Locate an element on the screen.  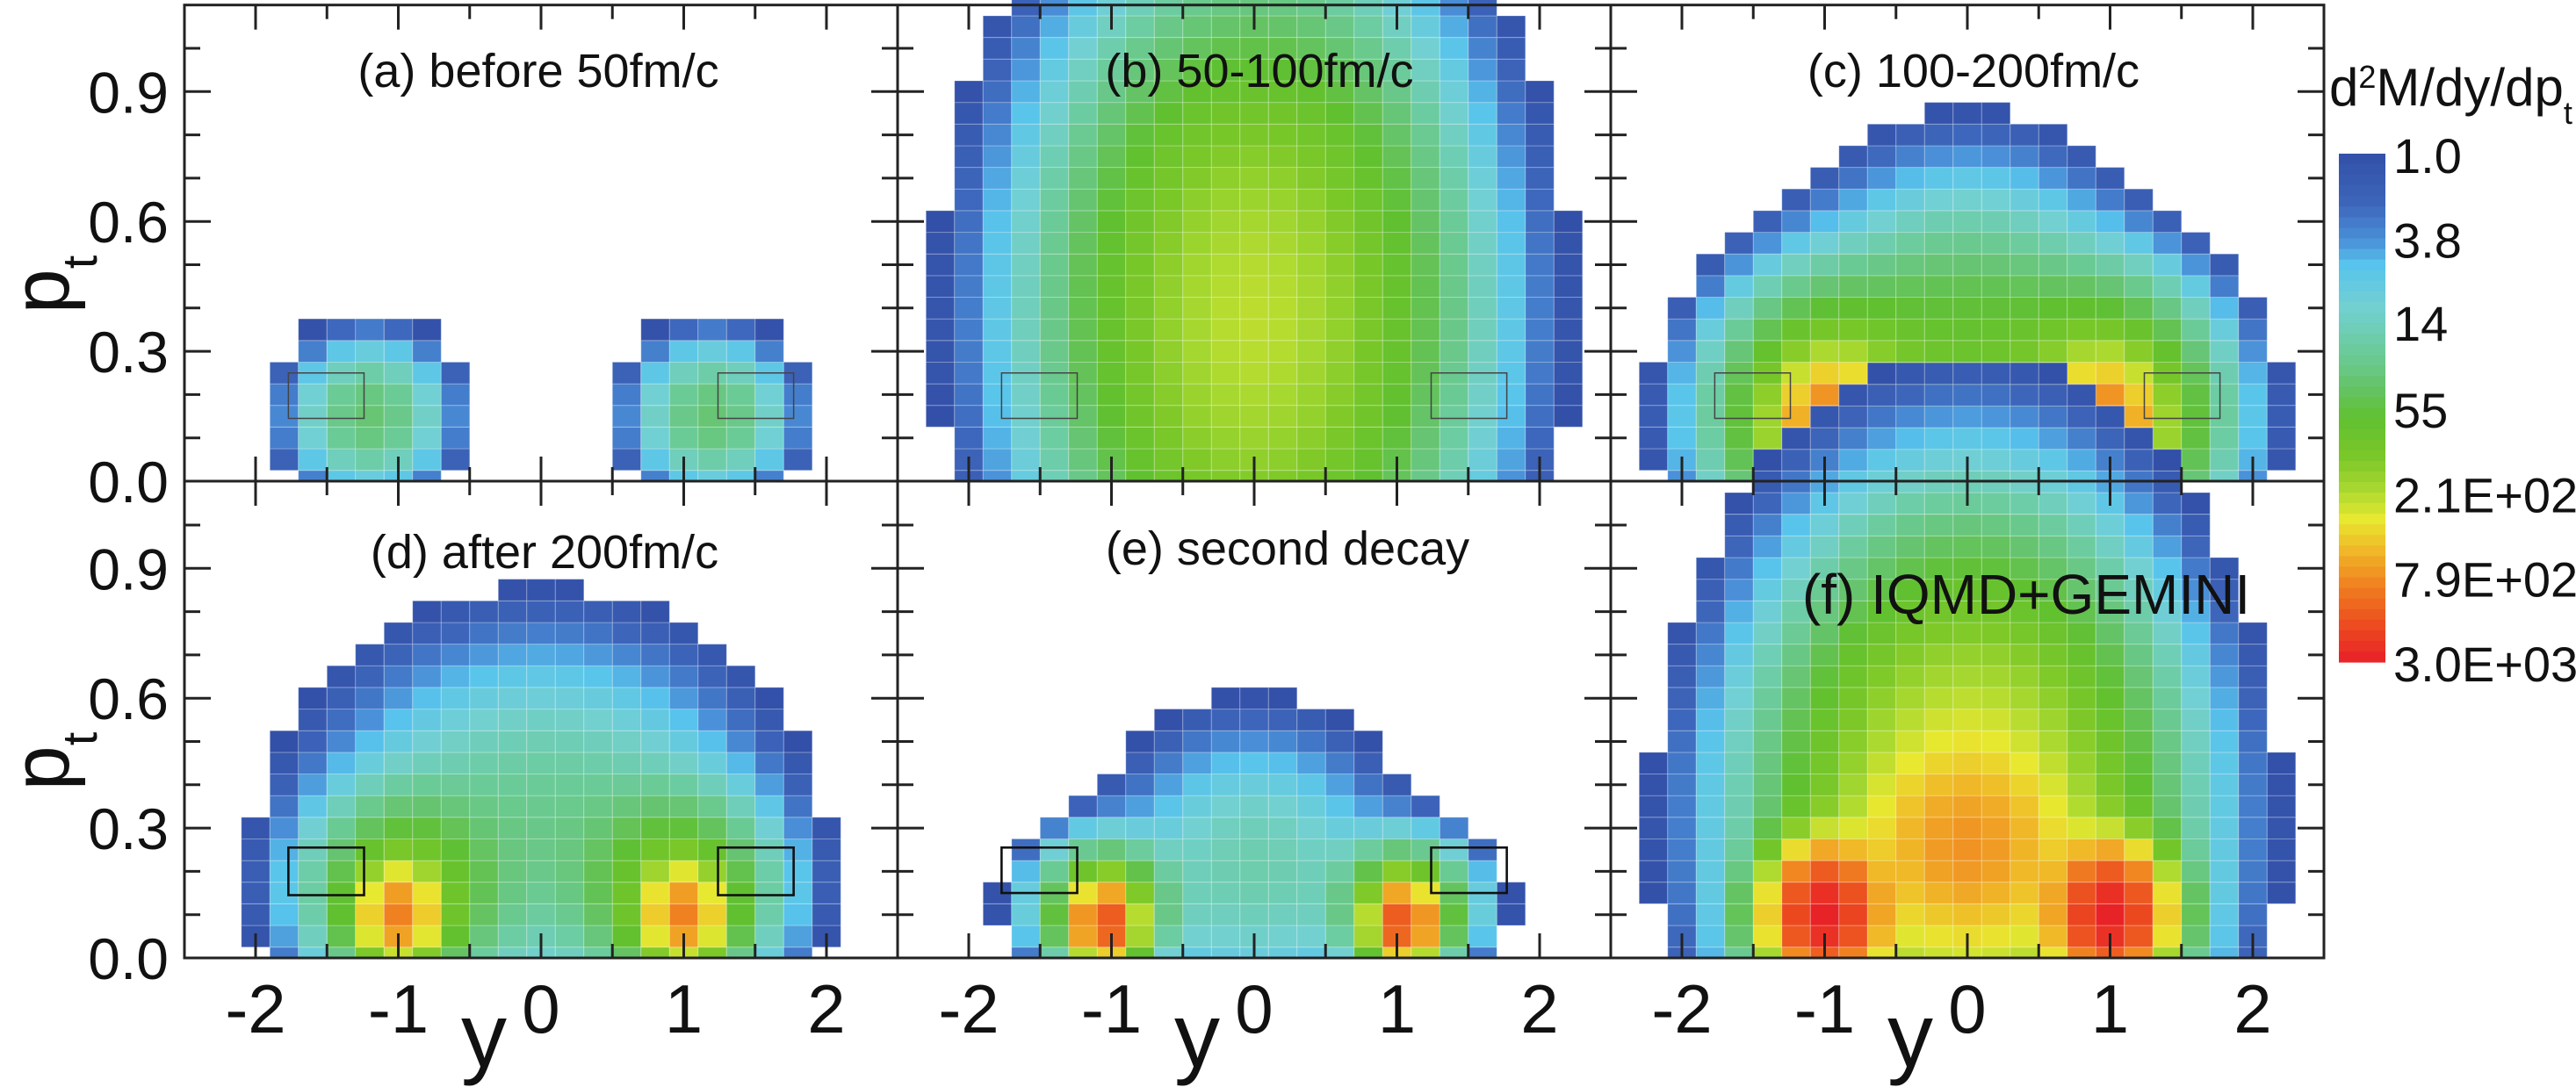
x-tick-label: -2 is located at coordinates (1681, 1008).